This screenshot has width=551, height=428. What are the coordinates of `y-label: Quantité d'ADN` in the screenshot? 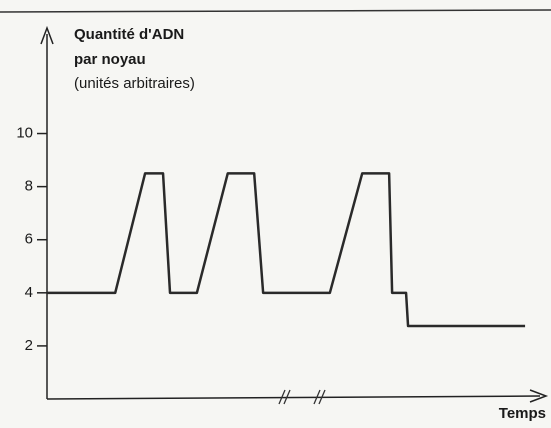 It's located at (129, 34).